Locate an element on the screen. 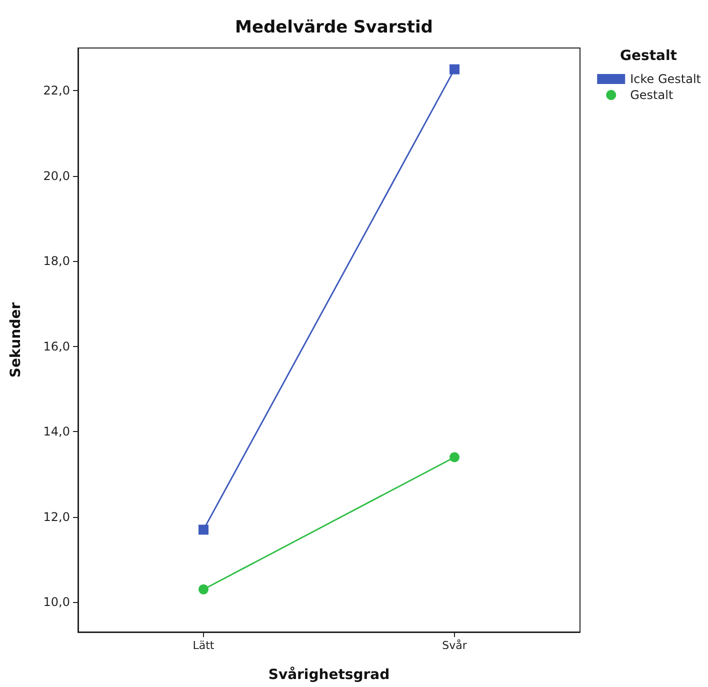  x-axis-title: Svårighetsgrad is located at coordinates (329, 674).